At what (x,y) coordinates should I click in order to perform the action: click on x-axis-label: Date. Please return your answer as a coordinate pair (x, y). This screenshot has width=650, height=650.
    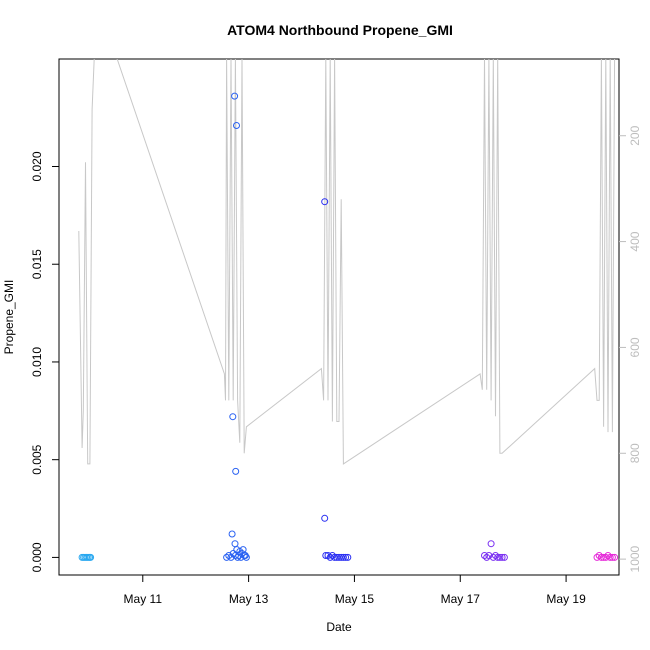
    Looking at the image, I should click on (339, 627).